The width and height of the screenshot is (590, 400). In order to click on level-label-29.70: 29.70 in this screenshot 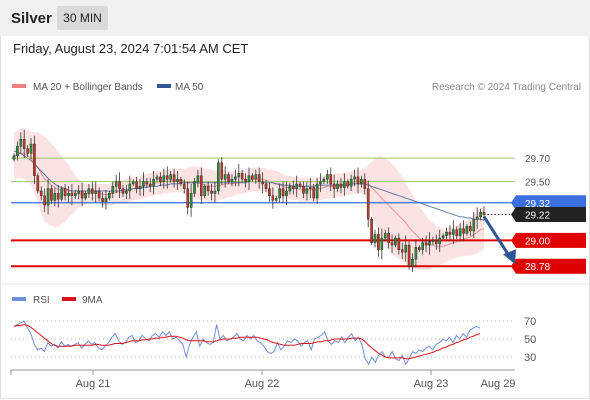, I will do `click(537, 159)`.